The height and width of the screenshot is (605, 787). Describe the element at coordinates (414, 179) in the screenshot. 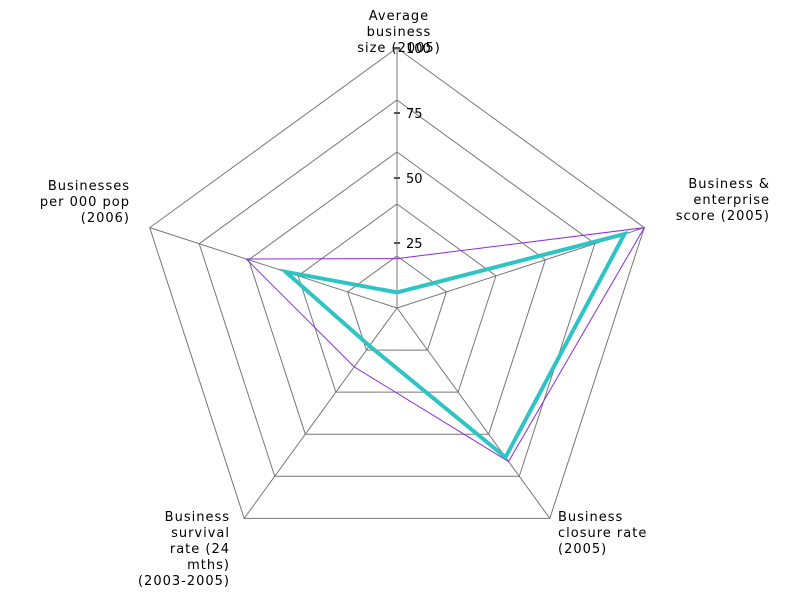

I see `tick-label-50: 50` at that location.